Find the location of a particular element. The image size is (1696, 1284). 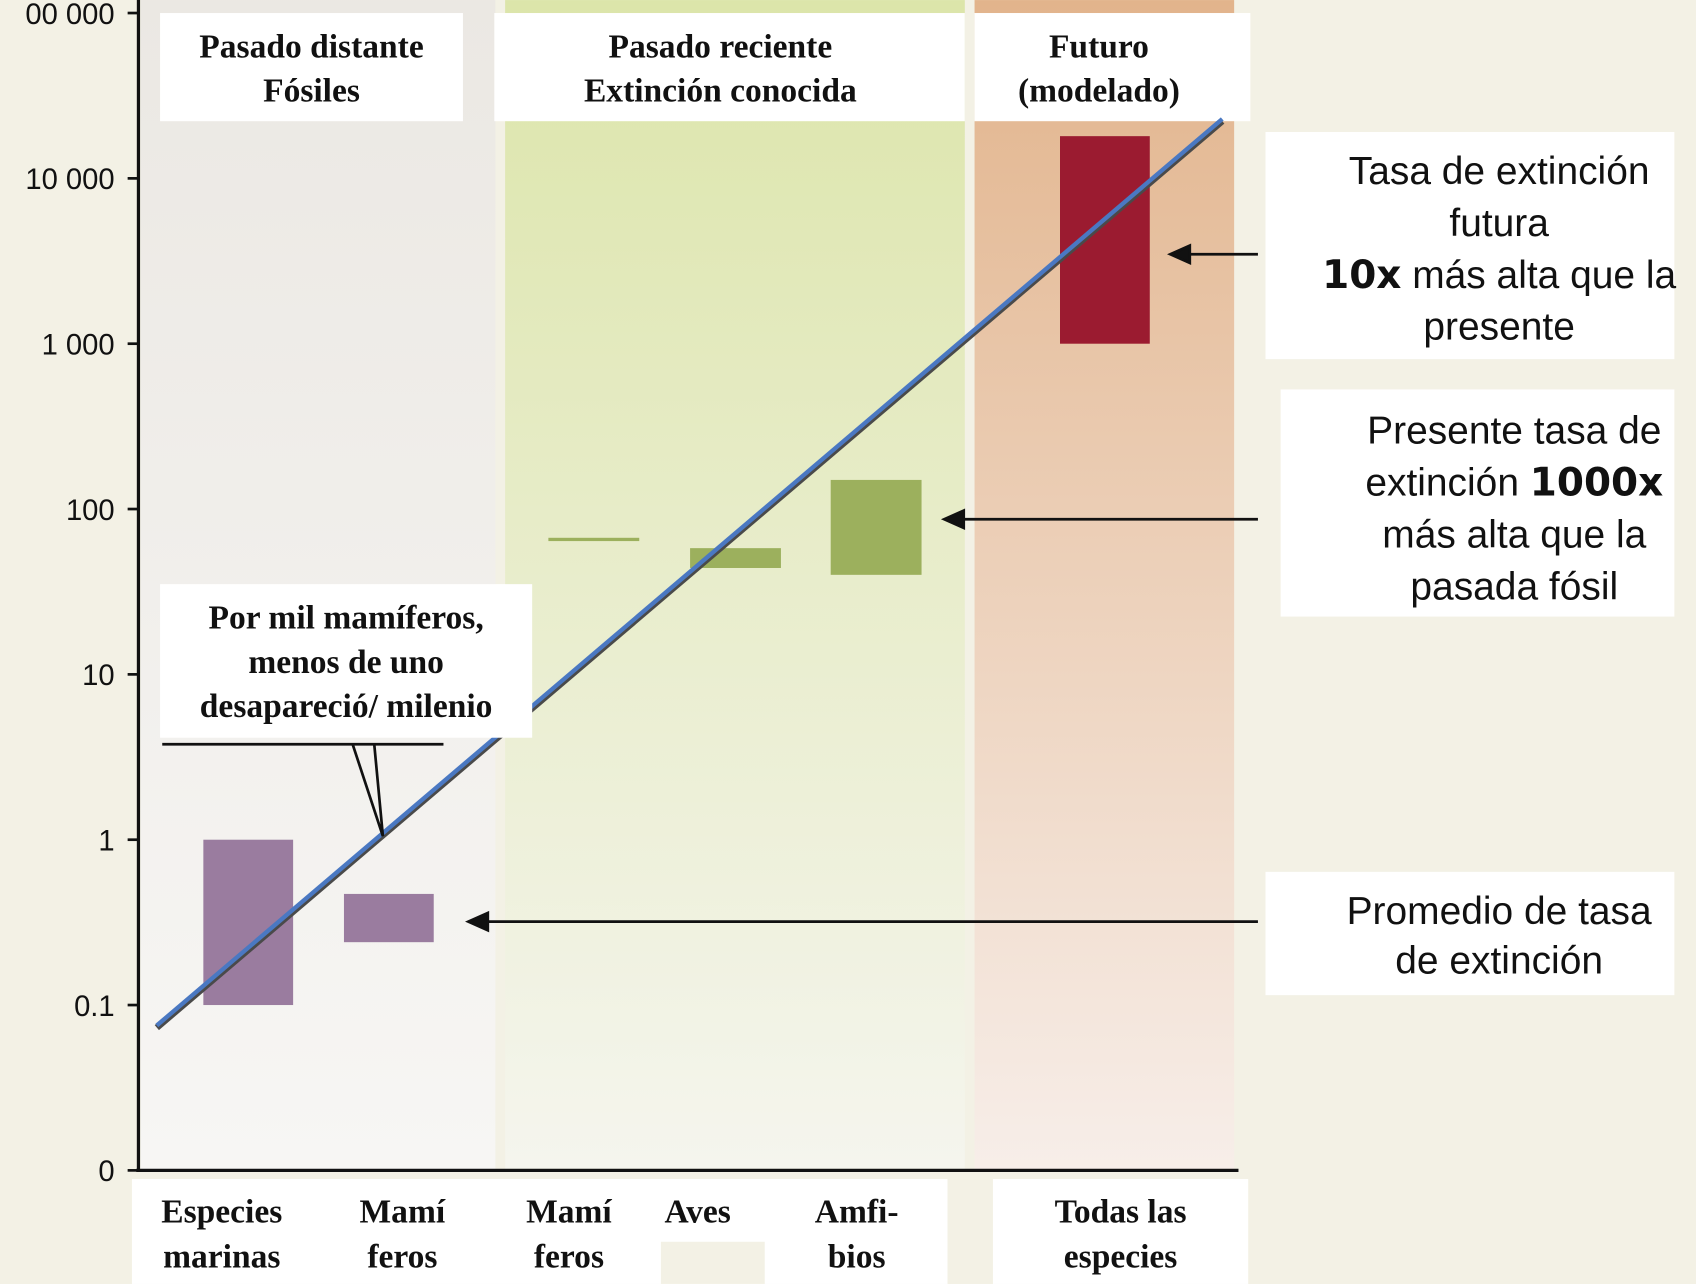

region-header: Pasado reciente is located at coordinates (721, 46).